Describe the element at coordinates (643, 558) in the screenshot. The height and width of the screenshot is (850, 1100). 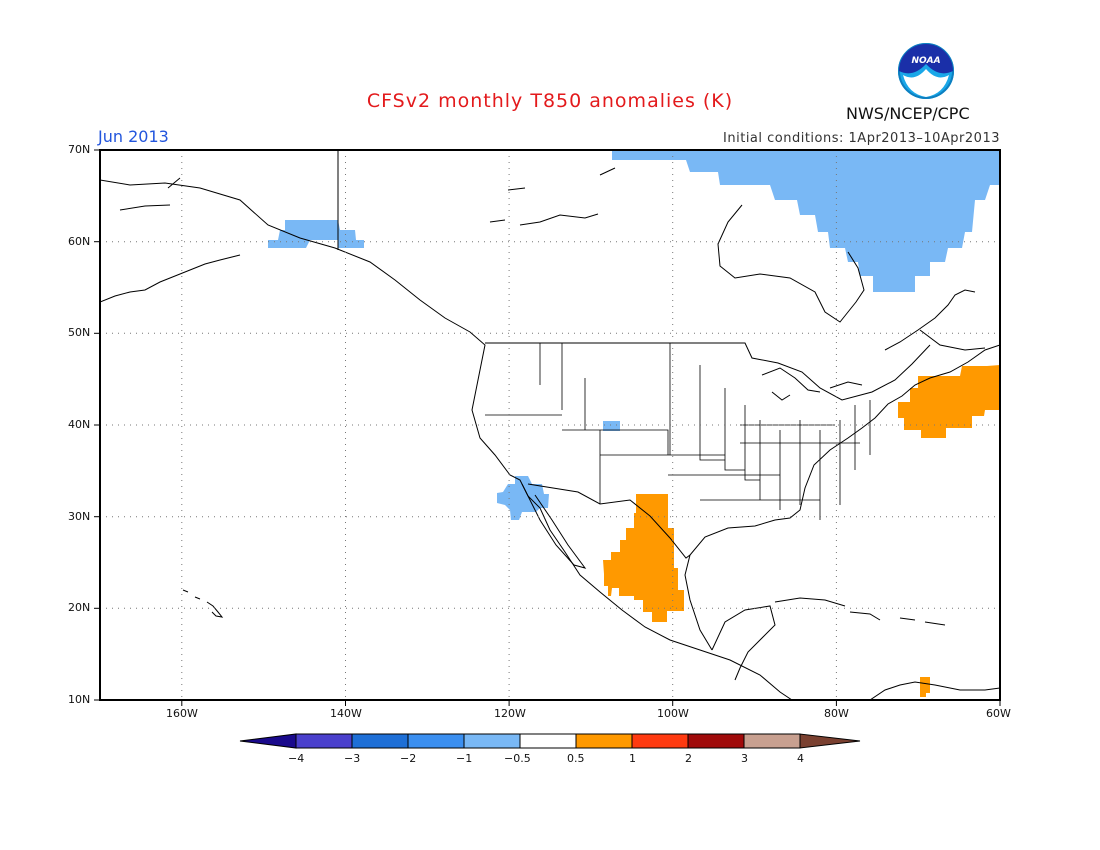
I see `northeast-mexico-anomaly` at that location.